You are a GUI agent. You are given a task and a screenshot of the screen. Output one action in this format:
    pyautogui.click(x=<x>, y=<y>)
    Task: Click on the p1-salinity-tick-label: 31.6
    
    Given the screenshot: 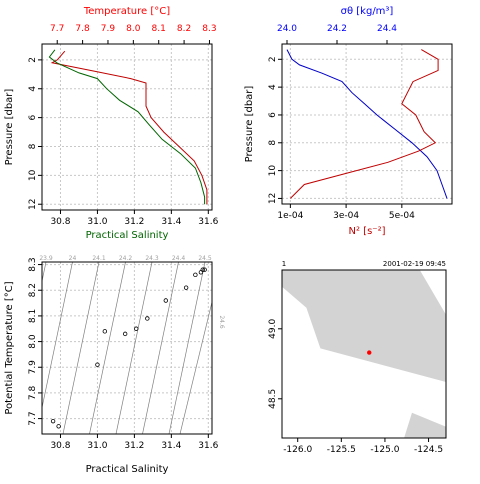 What is the action you would take?
    pyautogui.click(x=208, y=222)
    